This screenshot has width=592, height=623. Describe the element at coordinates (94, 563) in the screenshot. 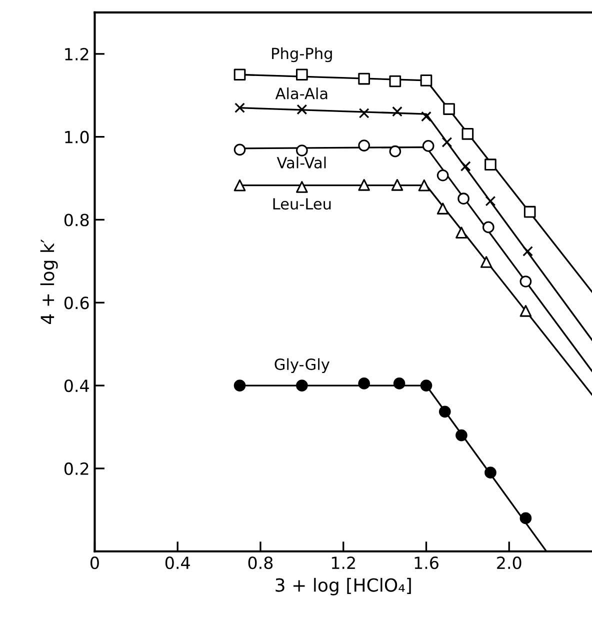

I see `x-tick-label: 0` at that location.